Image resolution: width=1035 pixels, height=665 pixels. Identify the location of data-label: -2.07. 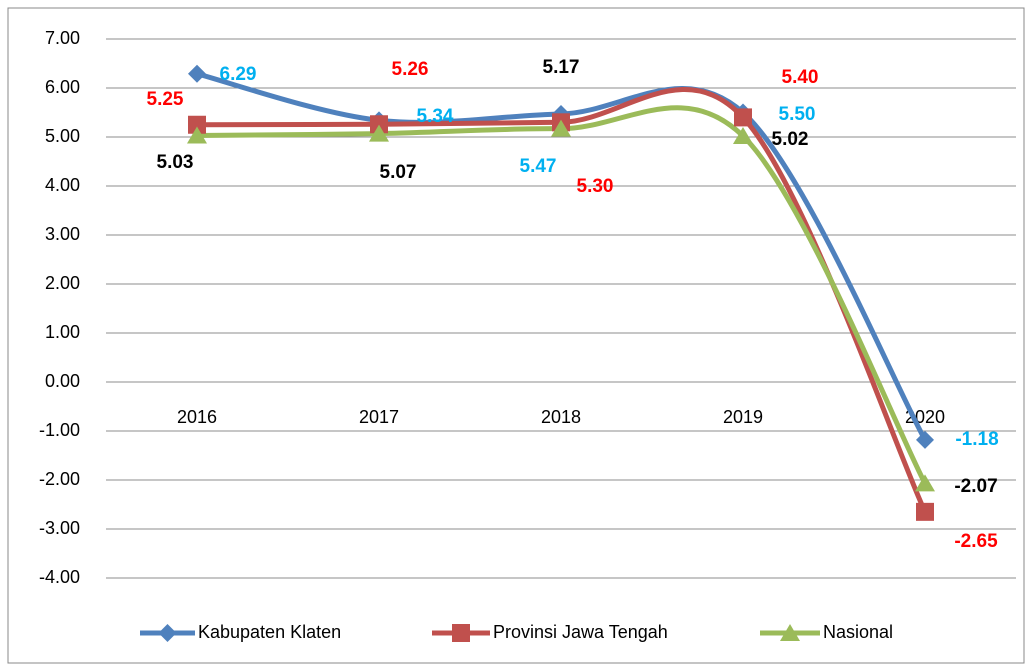
(975, 486).